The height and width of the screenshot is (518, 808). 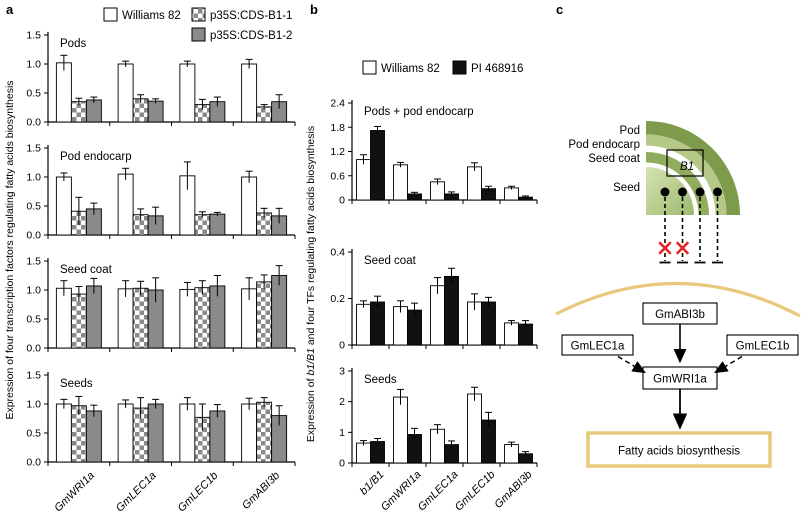 I want to click on gmlec1a-box, so click(x=597, y=345).